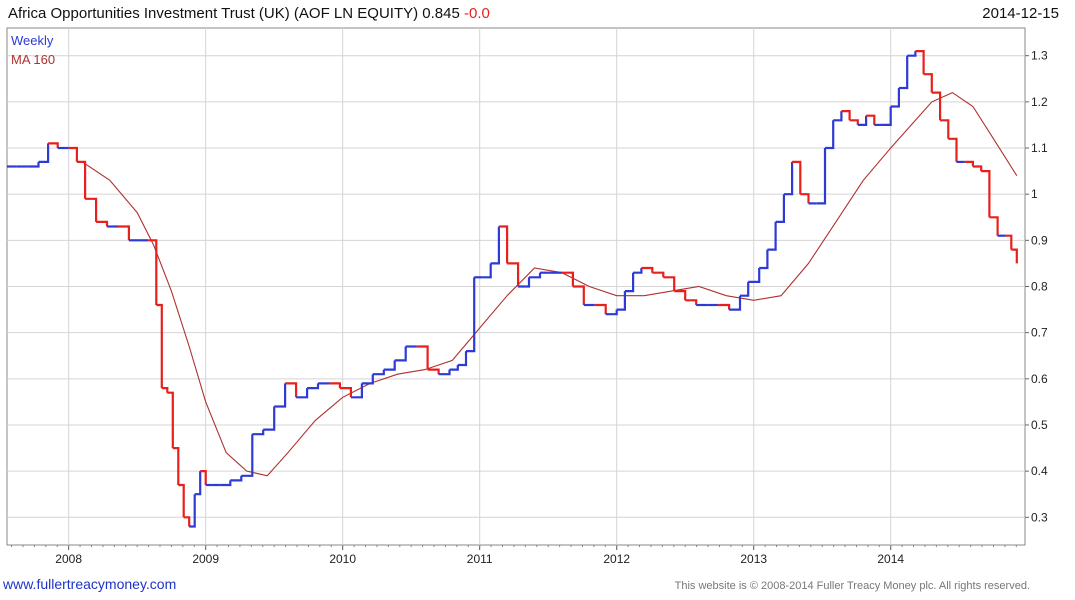  Describe the element at coordinates (33, 59) in the screenshot. I see `legend-ma-160: MA 160` at that location.